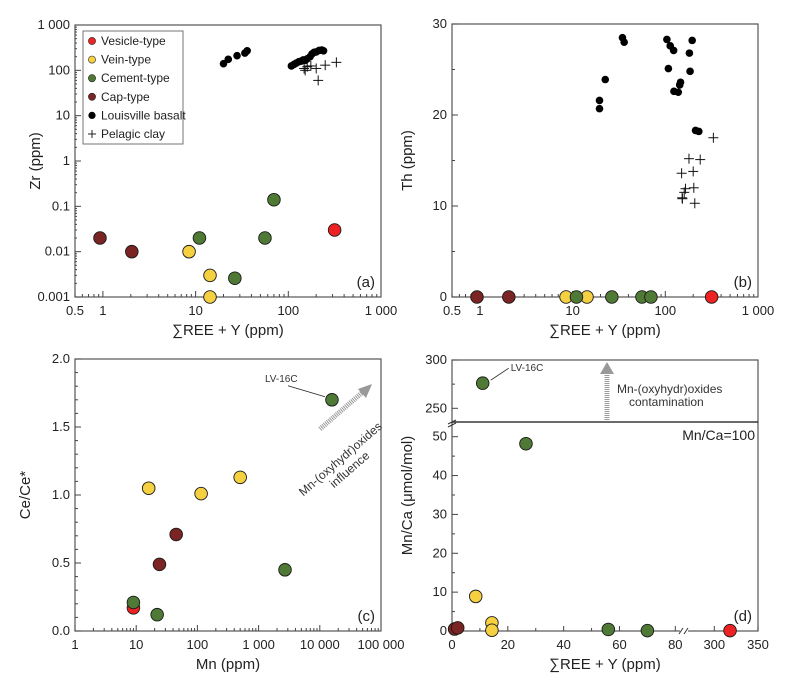 The image size is (801, 686). I want to click on x-break-gap, so click(684, 631).